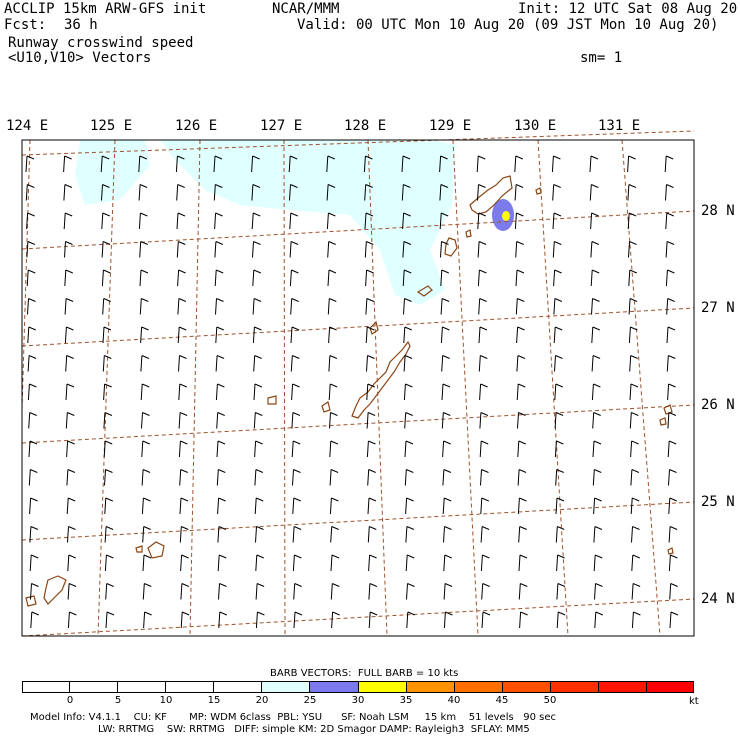 The width and height of the screenshot is (740, 740). What do you see at coordinates (281, 126) in the screenshot?
I see `lon-label: 127 E` at bounding box center [281, 126].